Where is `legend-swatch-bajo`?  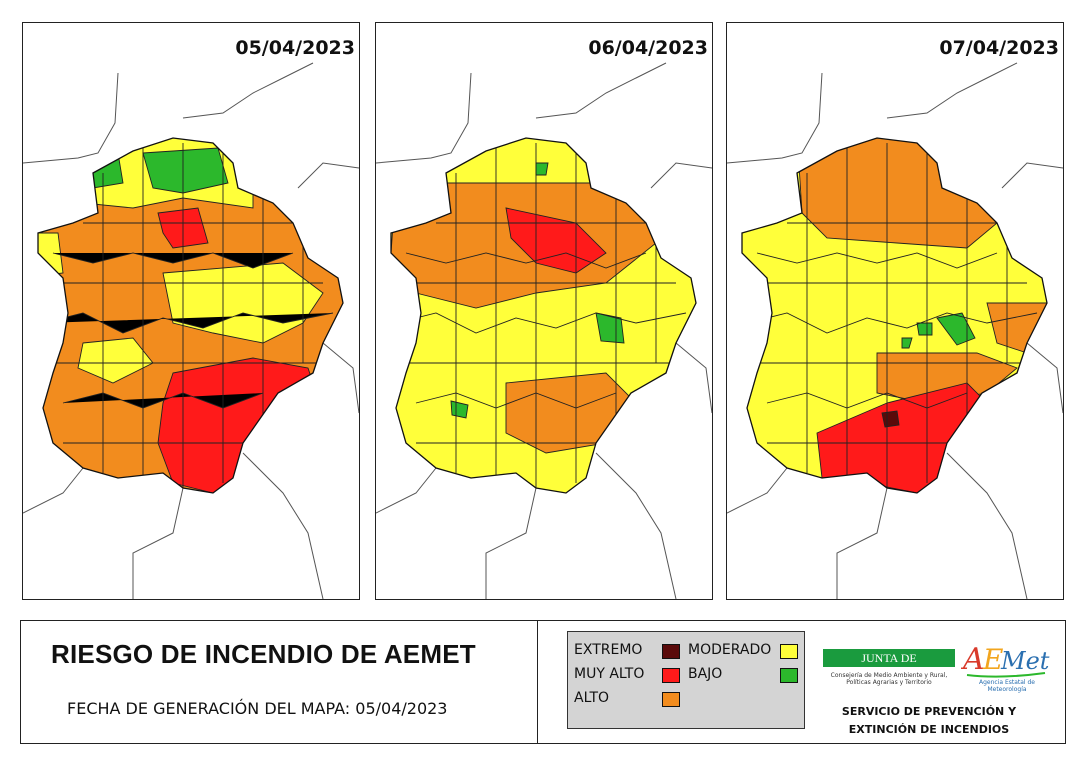
legend-swatch-bajo is located at coordinates (789, 675).